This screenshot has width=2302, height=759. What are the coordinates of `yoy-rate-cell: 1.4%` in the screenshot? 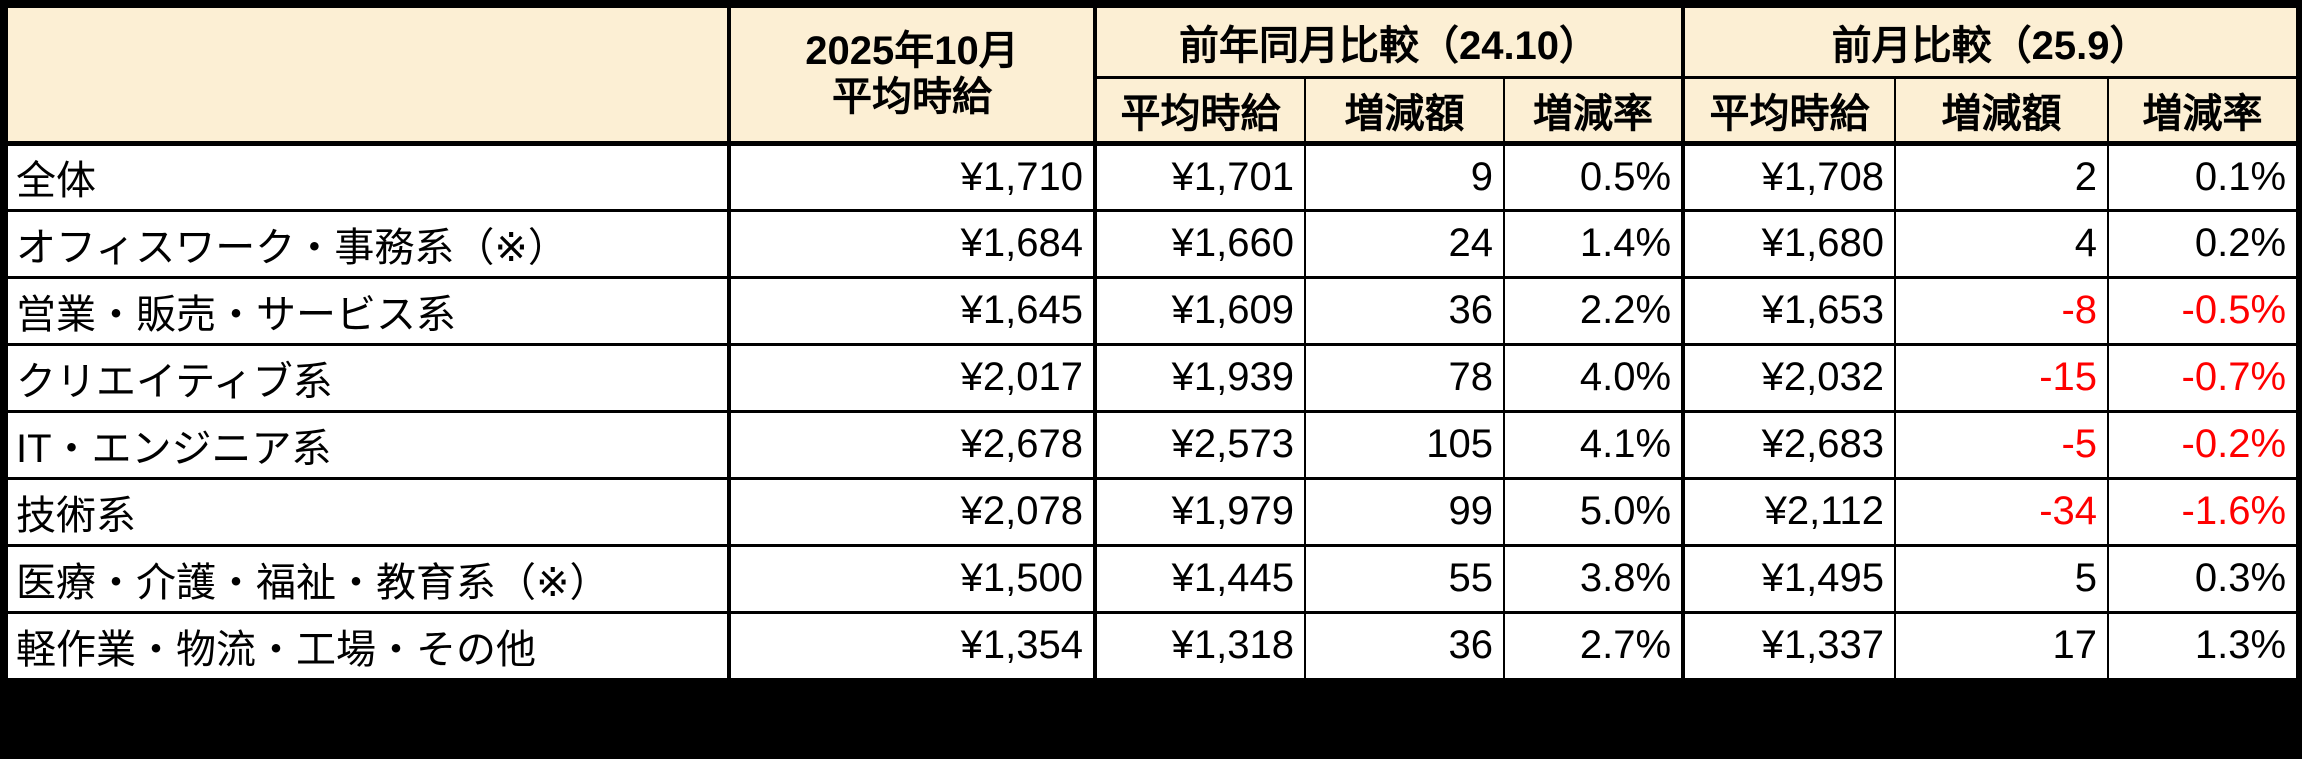 It's located at (1594, 244).